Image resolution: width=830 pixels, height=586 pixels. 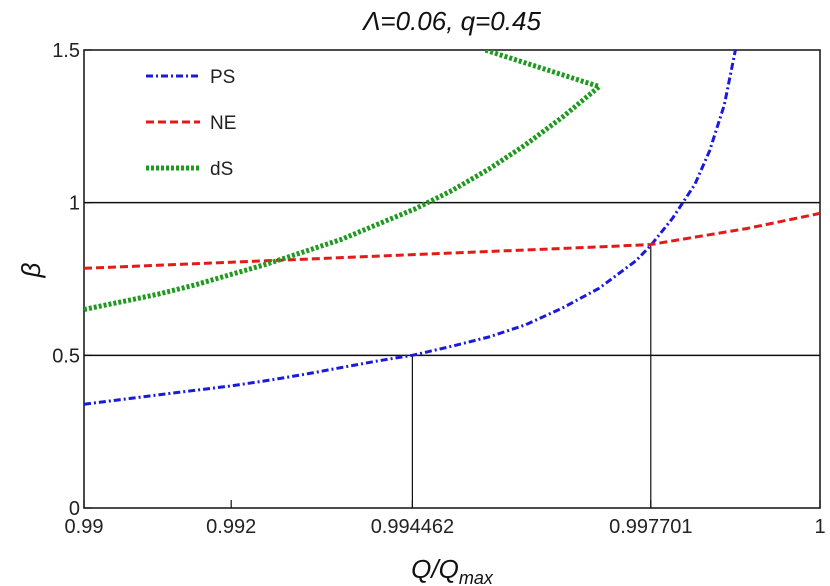 What do you see at coordinates (66, 356) in the screenshot?
I see `y-tick-label: 0.5` at bounding box center [66, 356].